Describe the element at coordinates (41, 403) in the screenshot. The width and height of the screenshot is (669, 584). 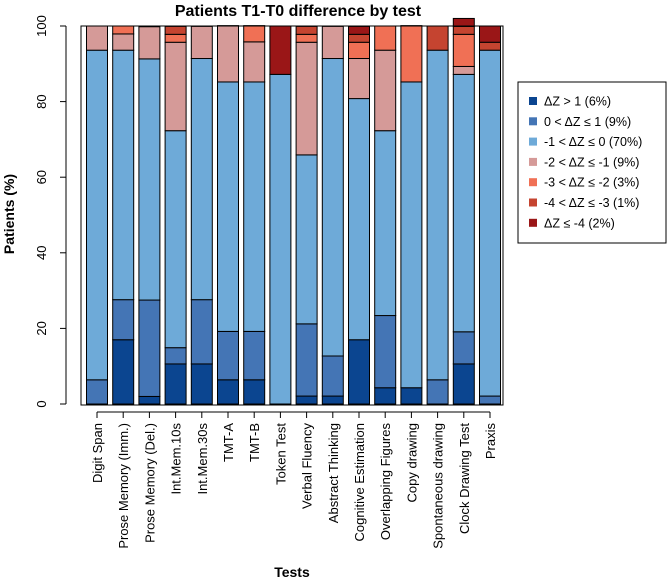
I see `y-tick-label: 0` at that location.